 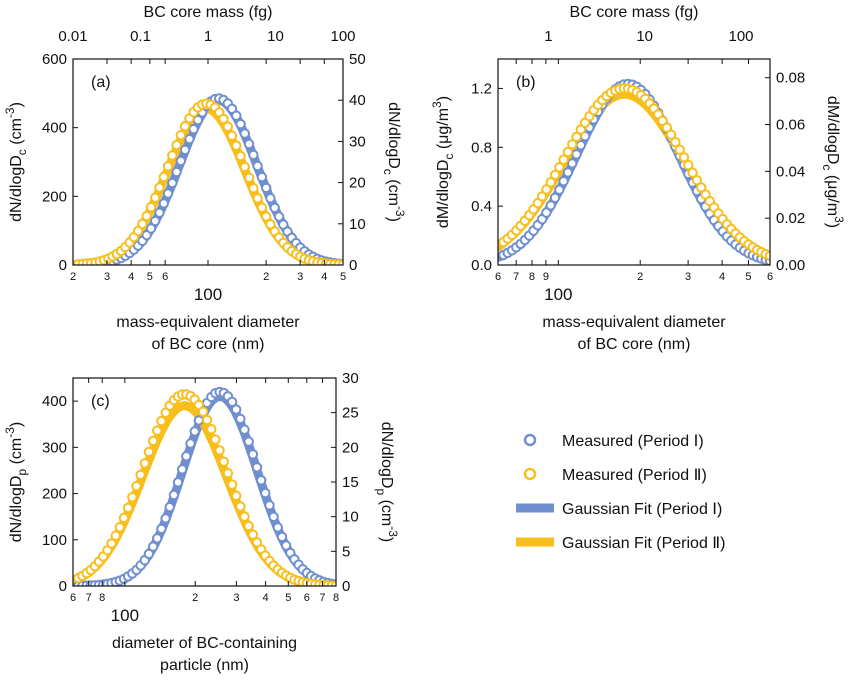 I want to click on y-axis-title-left: dN/dlogDp (cm-3), so click(x=16, y=482).